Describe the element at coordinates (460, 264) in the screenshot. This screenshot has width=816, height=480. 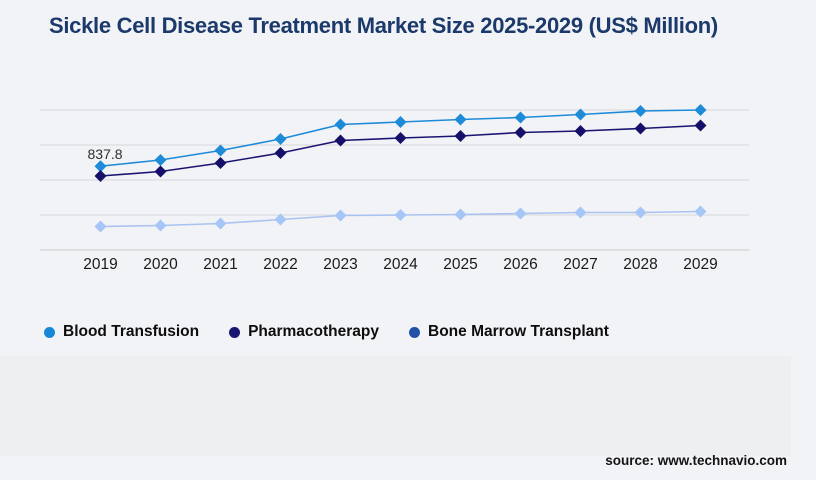
I see `svg-text: 2025` at that location.